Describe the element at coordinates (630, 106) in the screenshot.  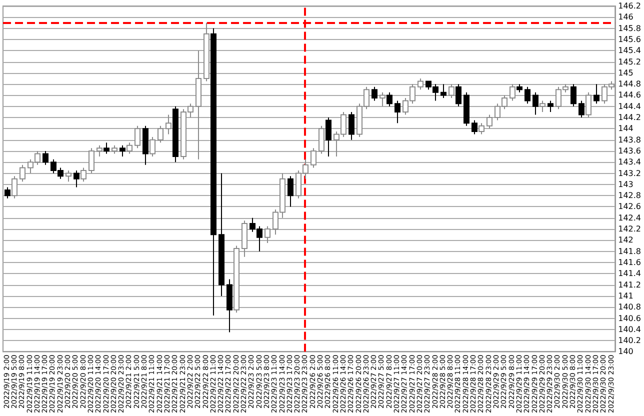
I see `y-tick-label: 144.4` at that location.